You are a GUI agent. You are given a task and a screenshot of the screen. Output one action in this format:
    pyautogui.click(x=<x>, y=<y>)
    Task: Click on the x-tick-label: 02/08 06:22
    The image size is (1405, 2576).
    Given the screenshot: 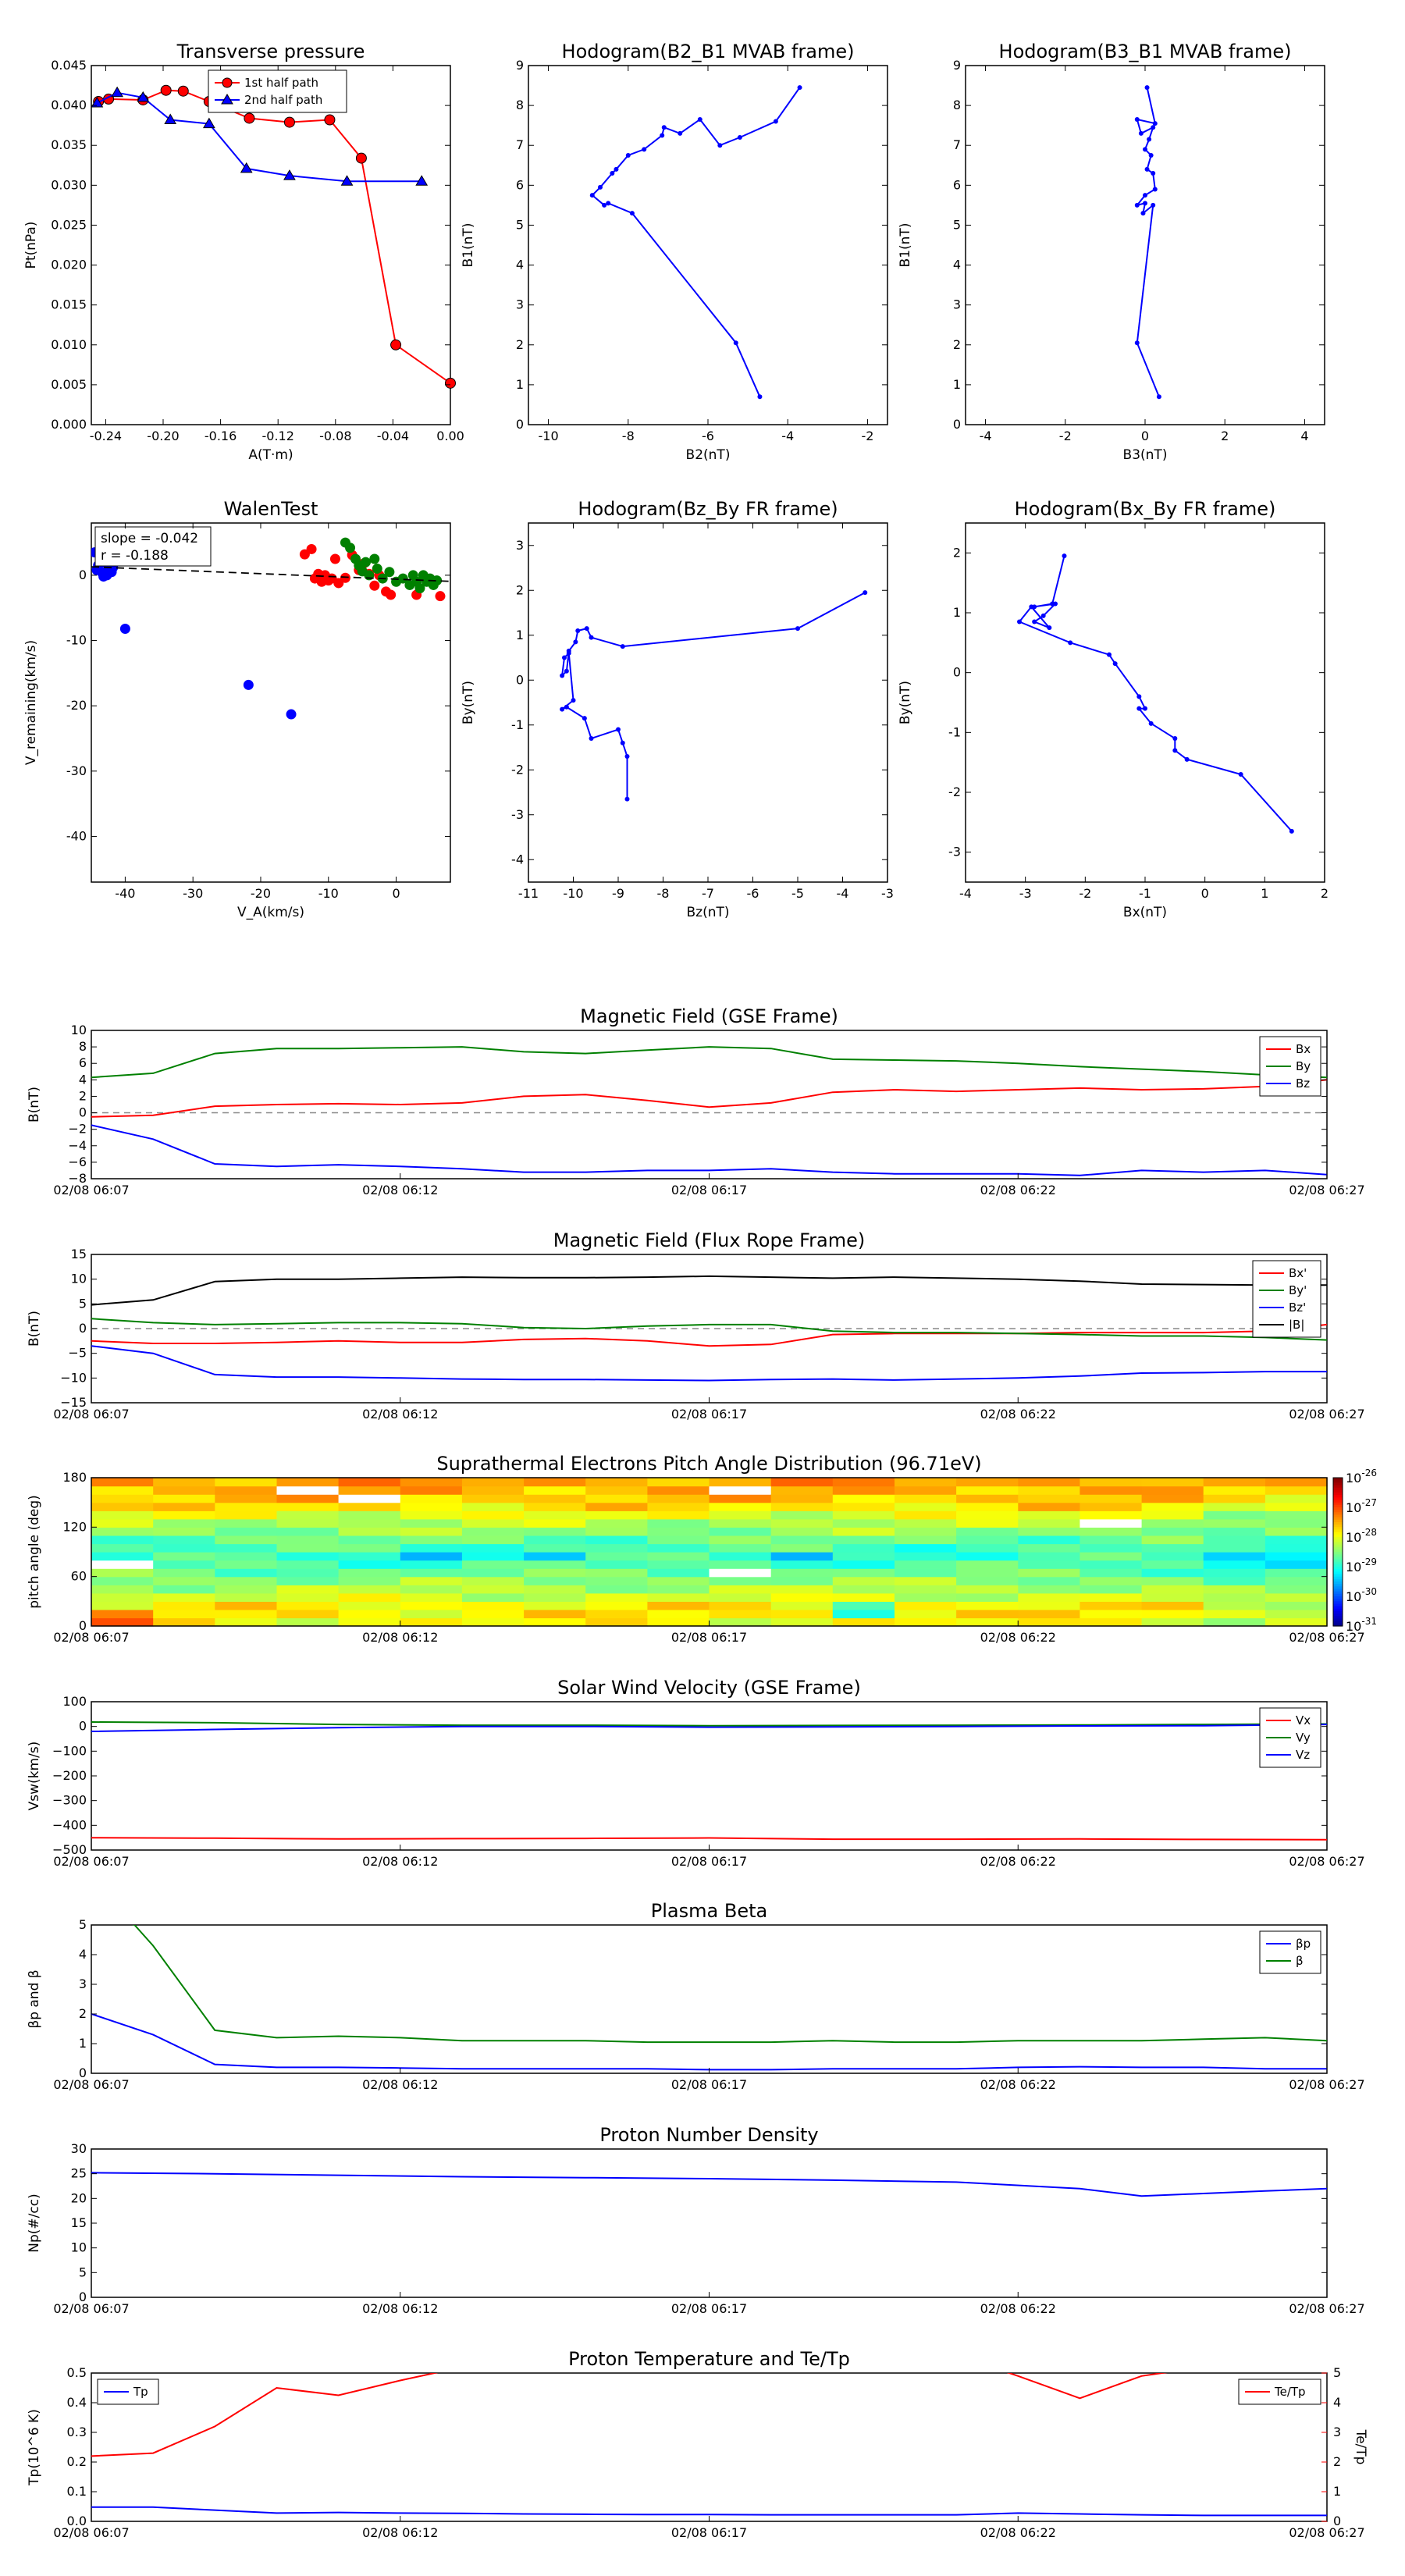 What is the action you would take?
    pyautogui.click(x=1018, y=2084)
    